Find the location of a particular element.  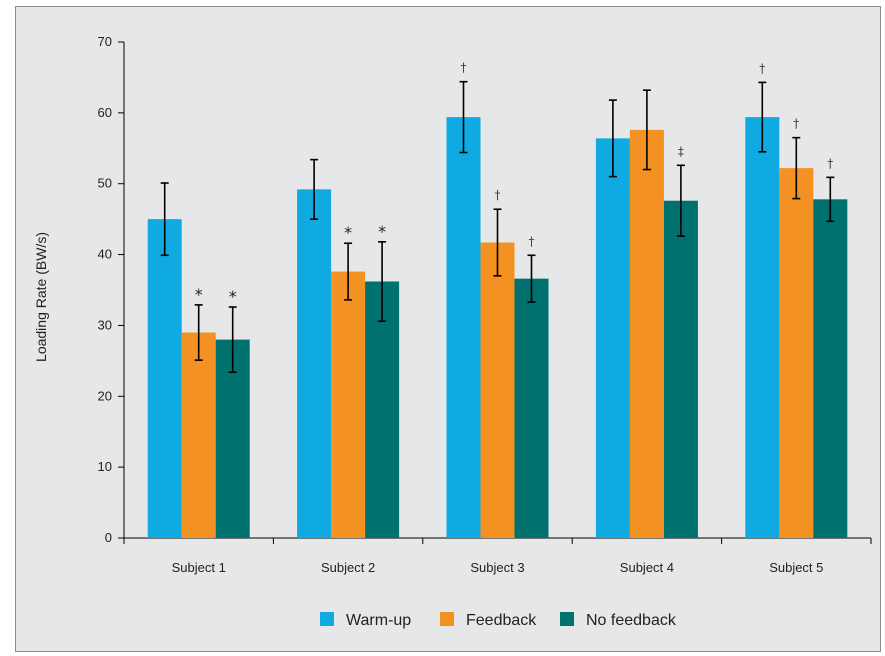

legend: Warm-up Feedback No feedback is located at coordinates (498, 620).